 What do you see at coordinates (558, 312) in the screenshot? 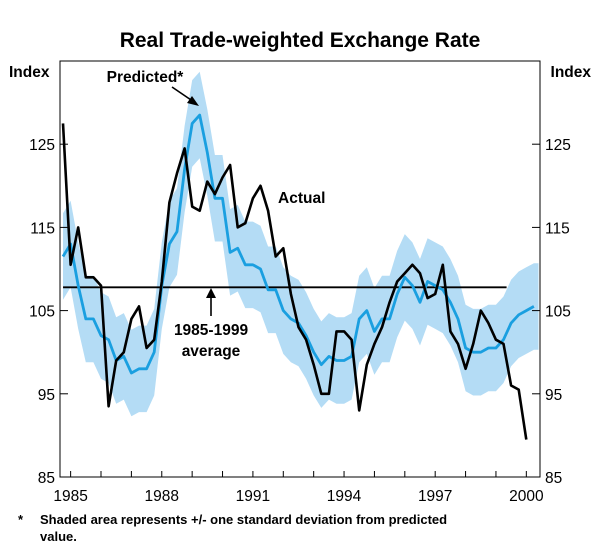
I see `y-tick-label-right: 105` at bounding box center [558, 312].